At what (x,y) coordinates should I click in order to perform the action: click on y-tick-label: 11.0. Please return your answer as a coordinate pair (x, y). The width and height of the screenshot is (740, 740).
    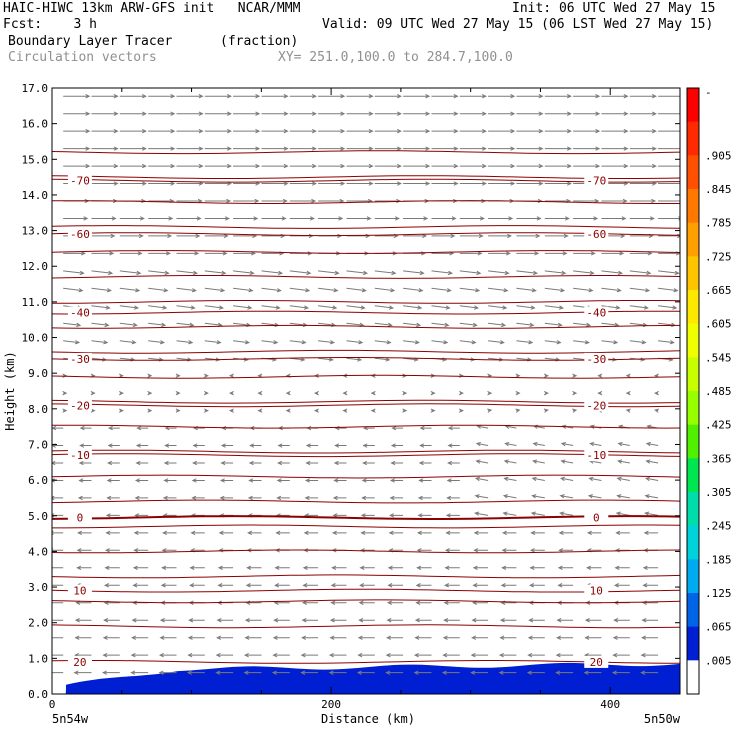
    Looking at the image, I should click on (35, 302).